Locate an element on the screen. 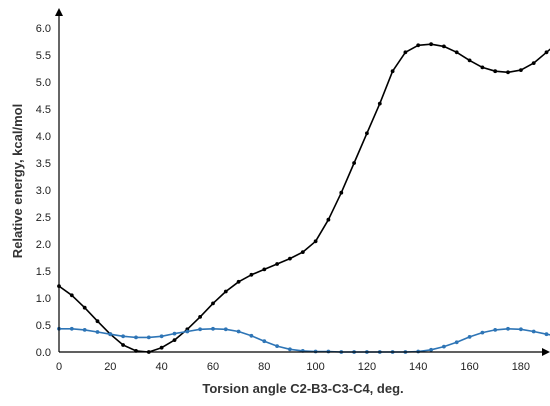 This screenshot has width=550, height=406. x-tick-label: 160 is located at coordinates (469, 367).